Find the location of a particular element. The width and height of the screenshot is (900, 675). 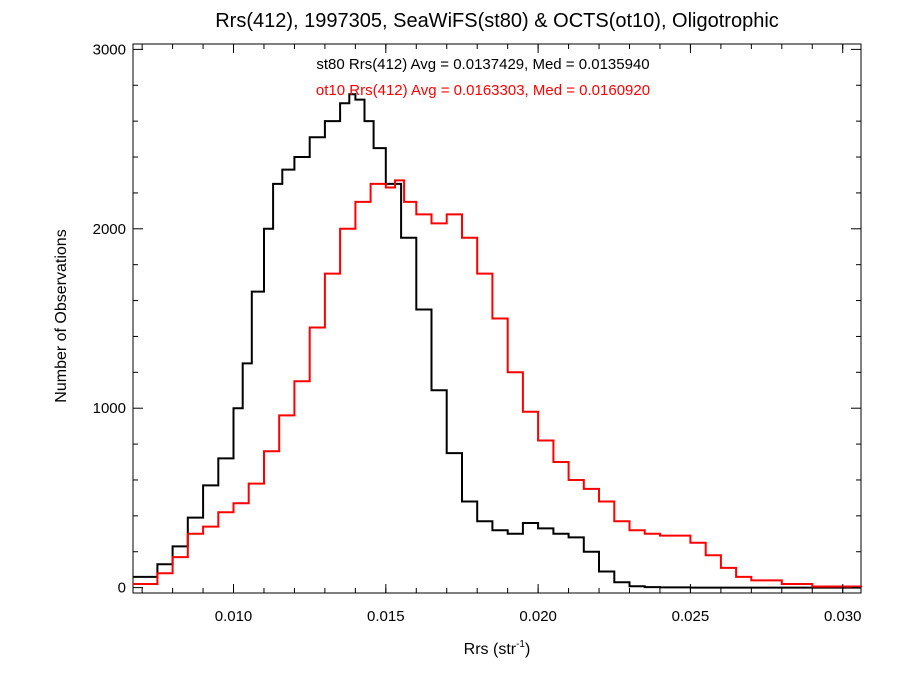

x-axis-label-superscript: -1 is located at coordinates (520, 644).